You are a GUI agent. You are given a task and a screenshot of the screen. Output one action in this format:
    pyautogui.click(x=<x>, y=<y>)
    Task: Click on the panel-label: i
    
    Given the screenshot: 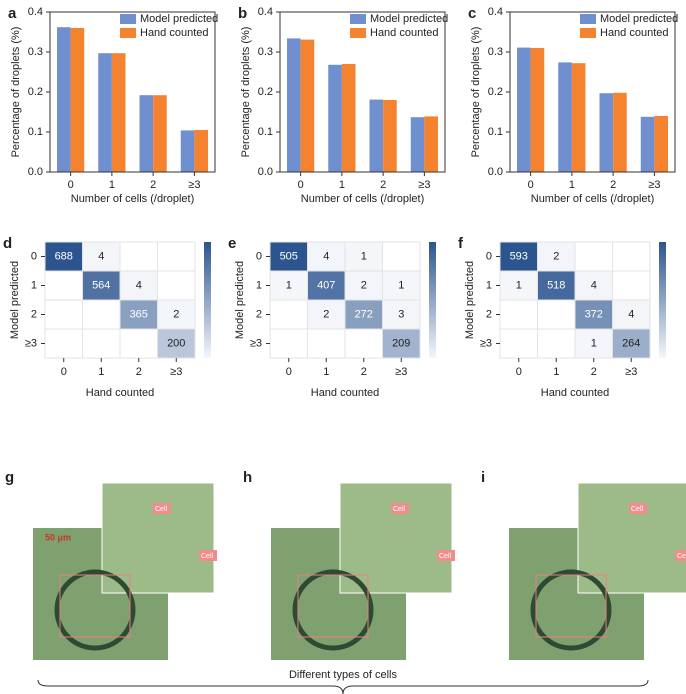 What is the action you would take?
    pyautogui.click(x=483, y=477)
    